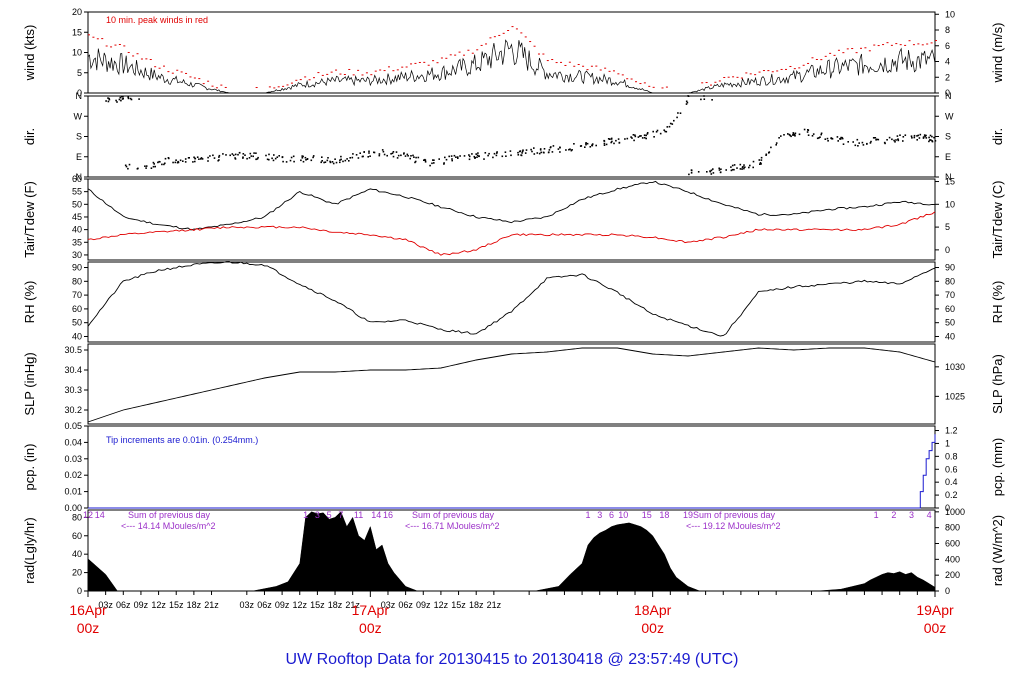 This screenshot has width=1024, height=700. I want to click on x-tick-label: 09z, so click(141, 605).